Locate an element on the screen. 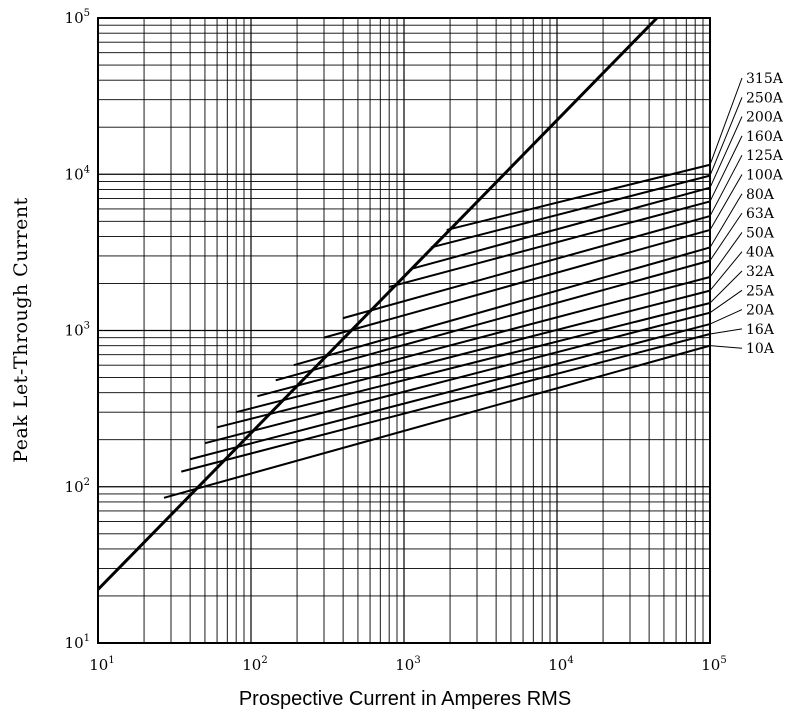 Image resolution: width=795 pixels, height=724 pixels. series-line-80A is located at coordinates (502, 306).